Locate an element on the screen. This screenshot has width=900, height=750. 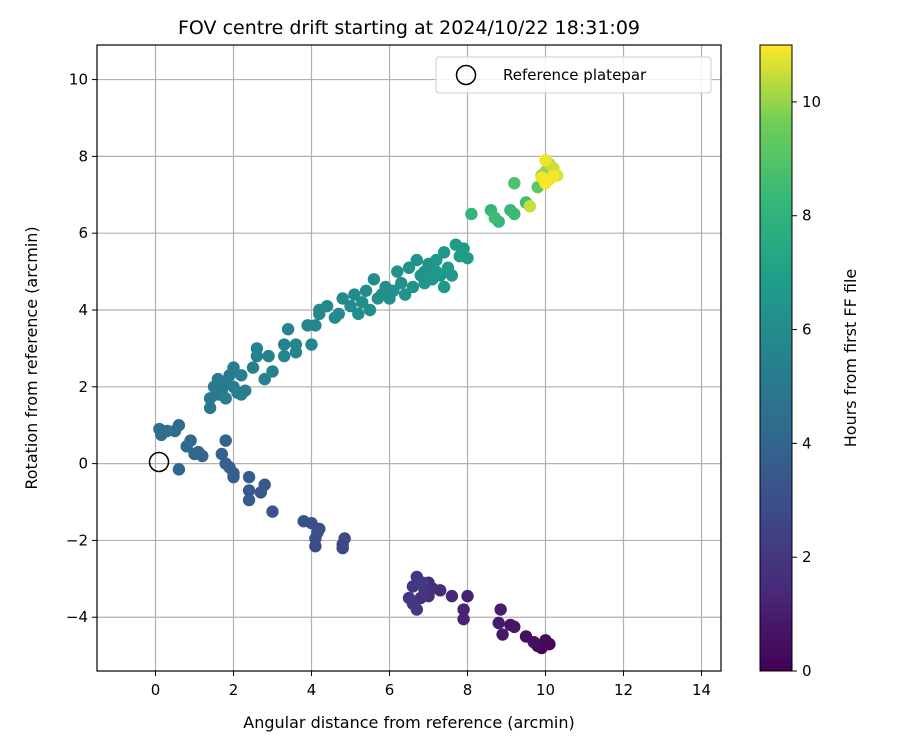
colorbar is located at coordinates (776, 358).